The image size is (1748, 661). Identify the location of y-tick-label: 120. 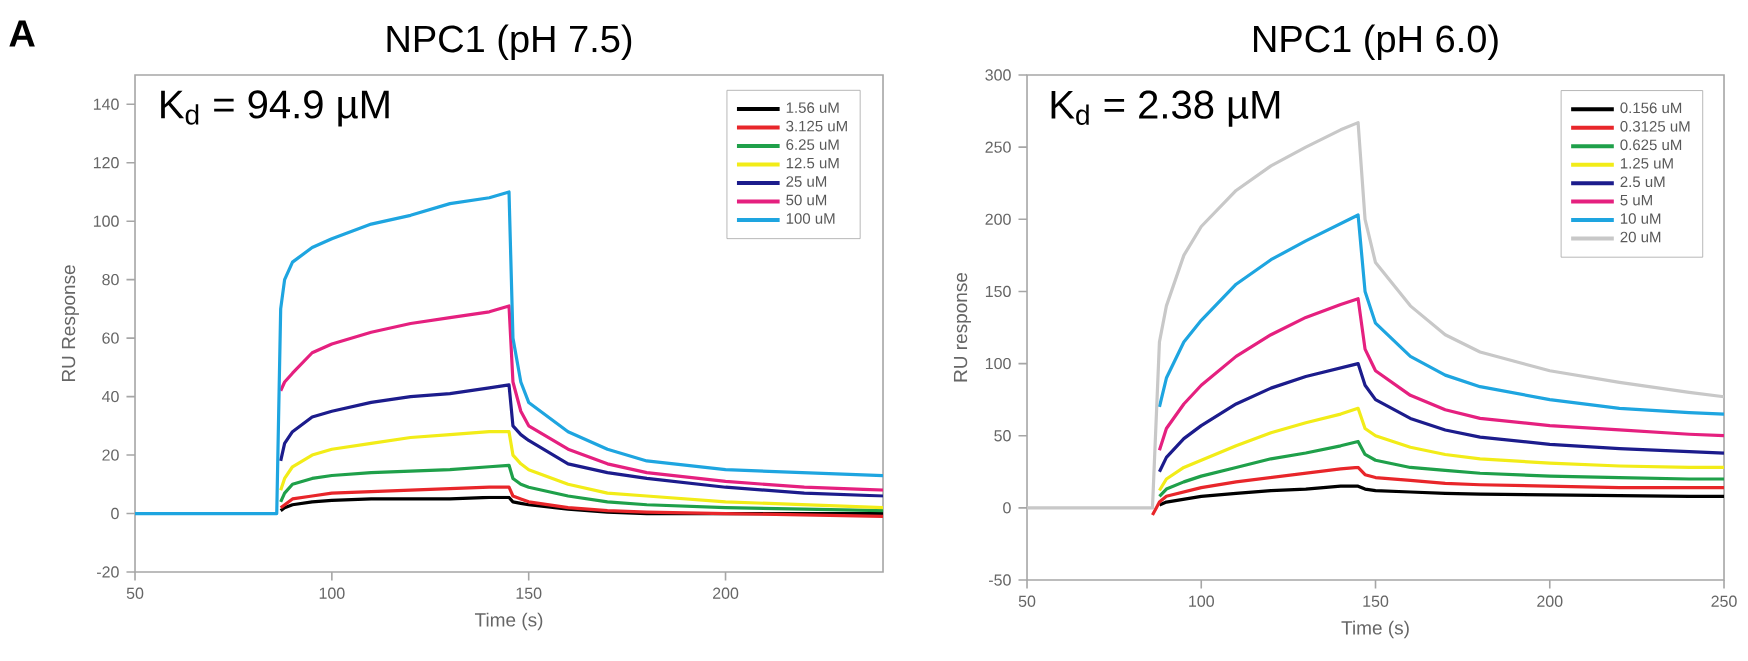
(106, 163).